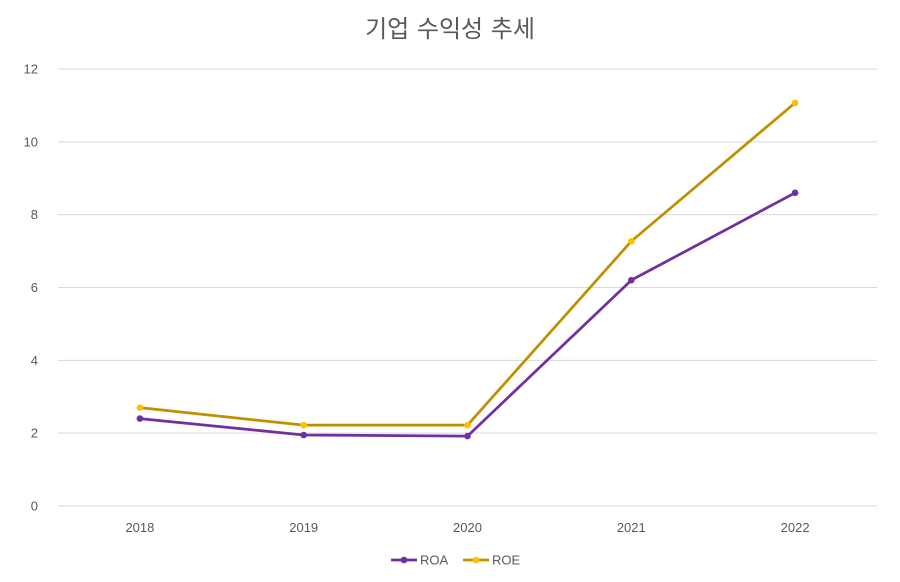  What do you see at coordinates (506, 560) in the screenshot?
I see `legend-label-roe: ROE` at bounding box center [506, 560].